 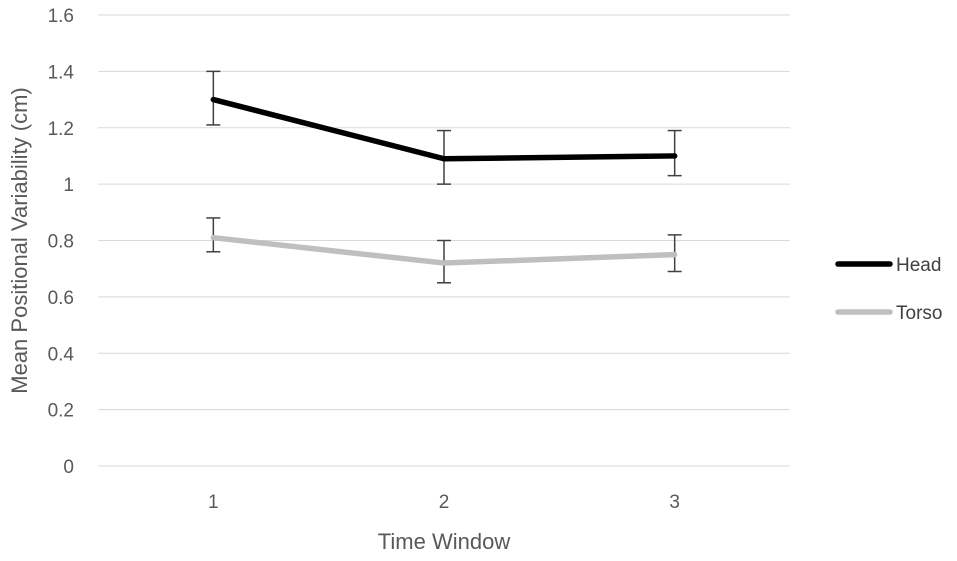 What do you see at coordinates (61, 354) in the screenshot?
I see `y-tick-label: 0.4` at bounding box center [61, 354].